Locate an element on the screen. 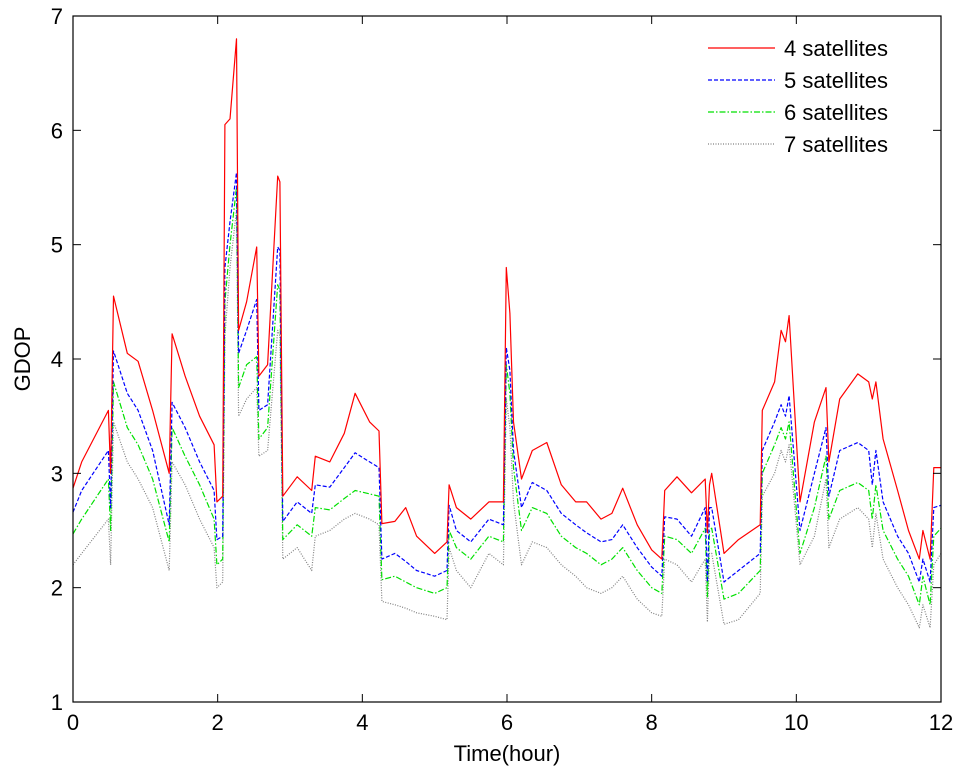 Image resolution: width=971 pixels, height=774 pixels. x-tick-label: 6 is located at coordinates (507, 722).